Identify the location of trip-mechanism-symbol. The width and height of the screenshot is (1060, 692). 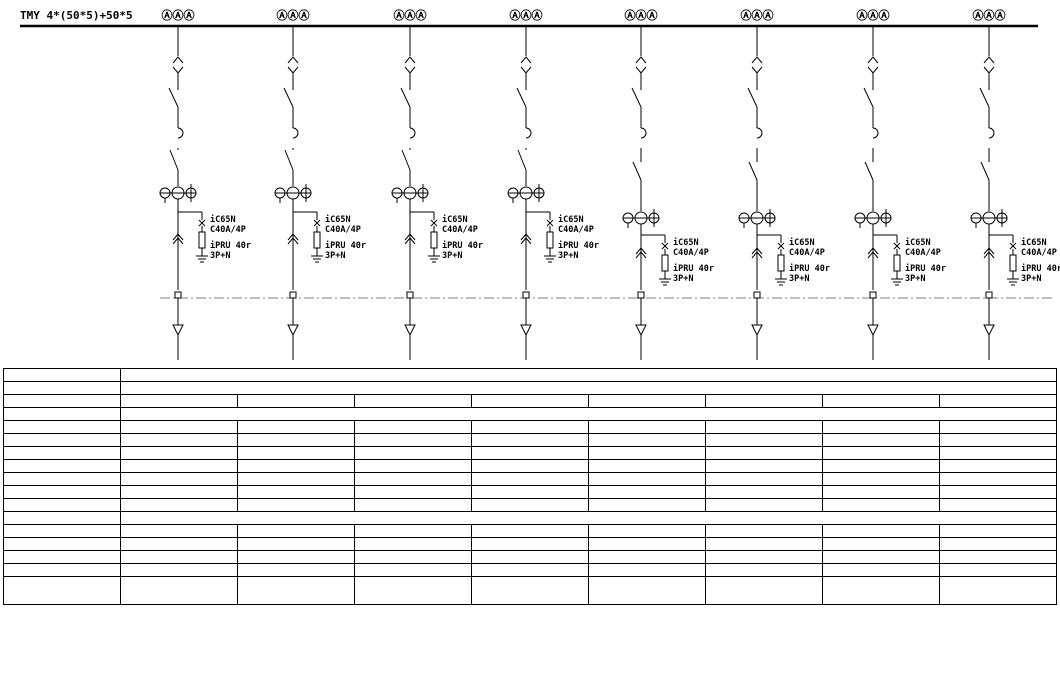
(180, 133).